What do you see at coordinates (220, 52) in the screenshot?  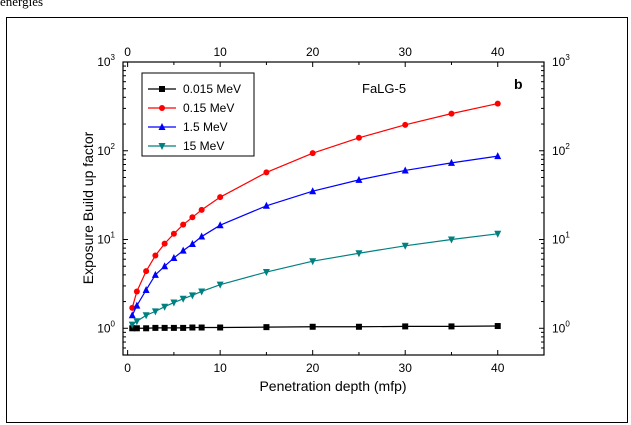 I see `x-tick-label-top: 10` at bounding box center [220, 52].